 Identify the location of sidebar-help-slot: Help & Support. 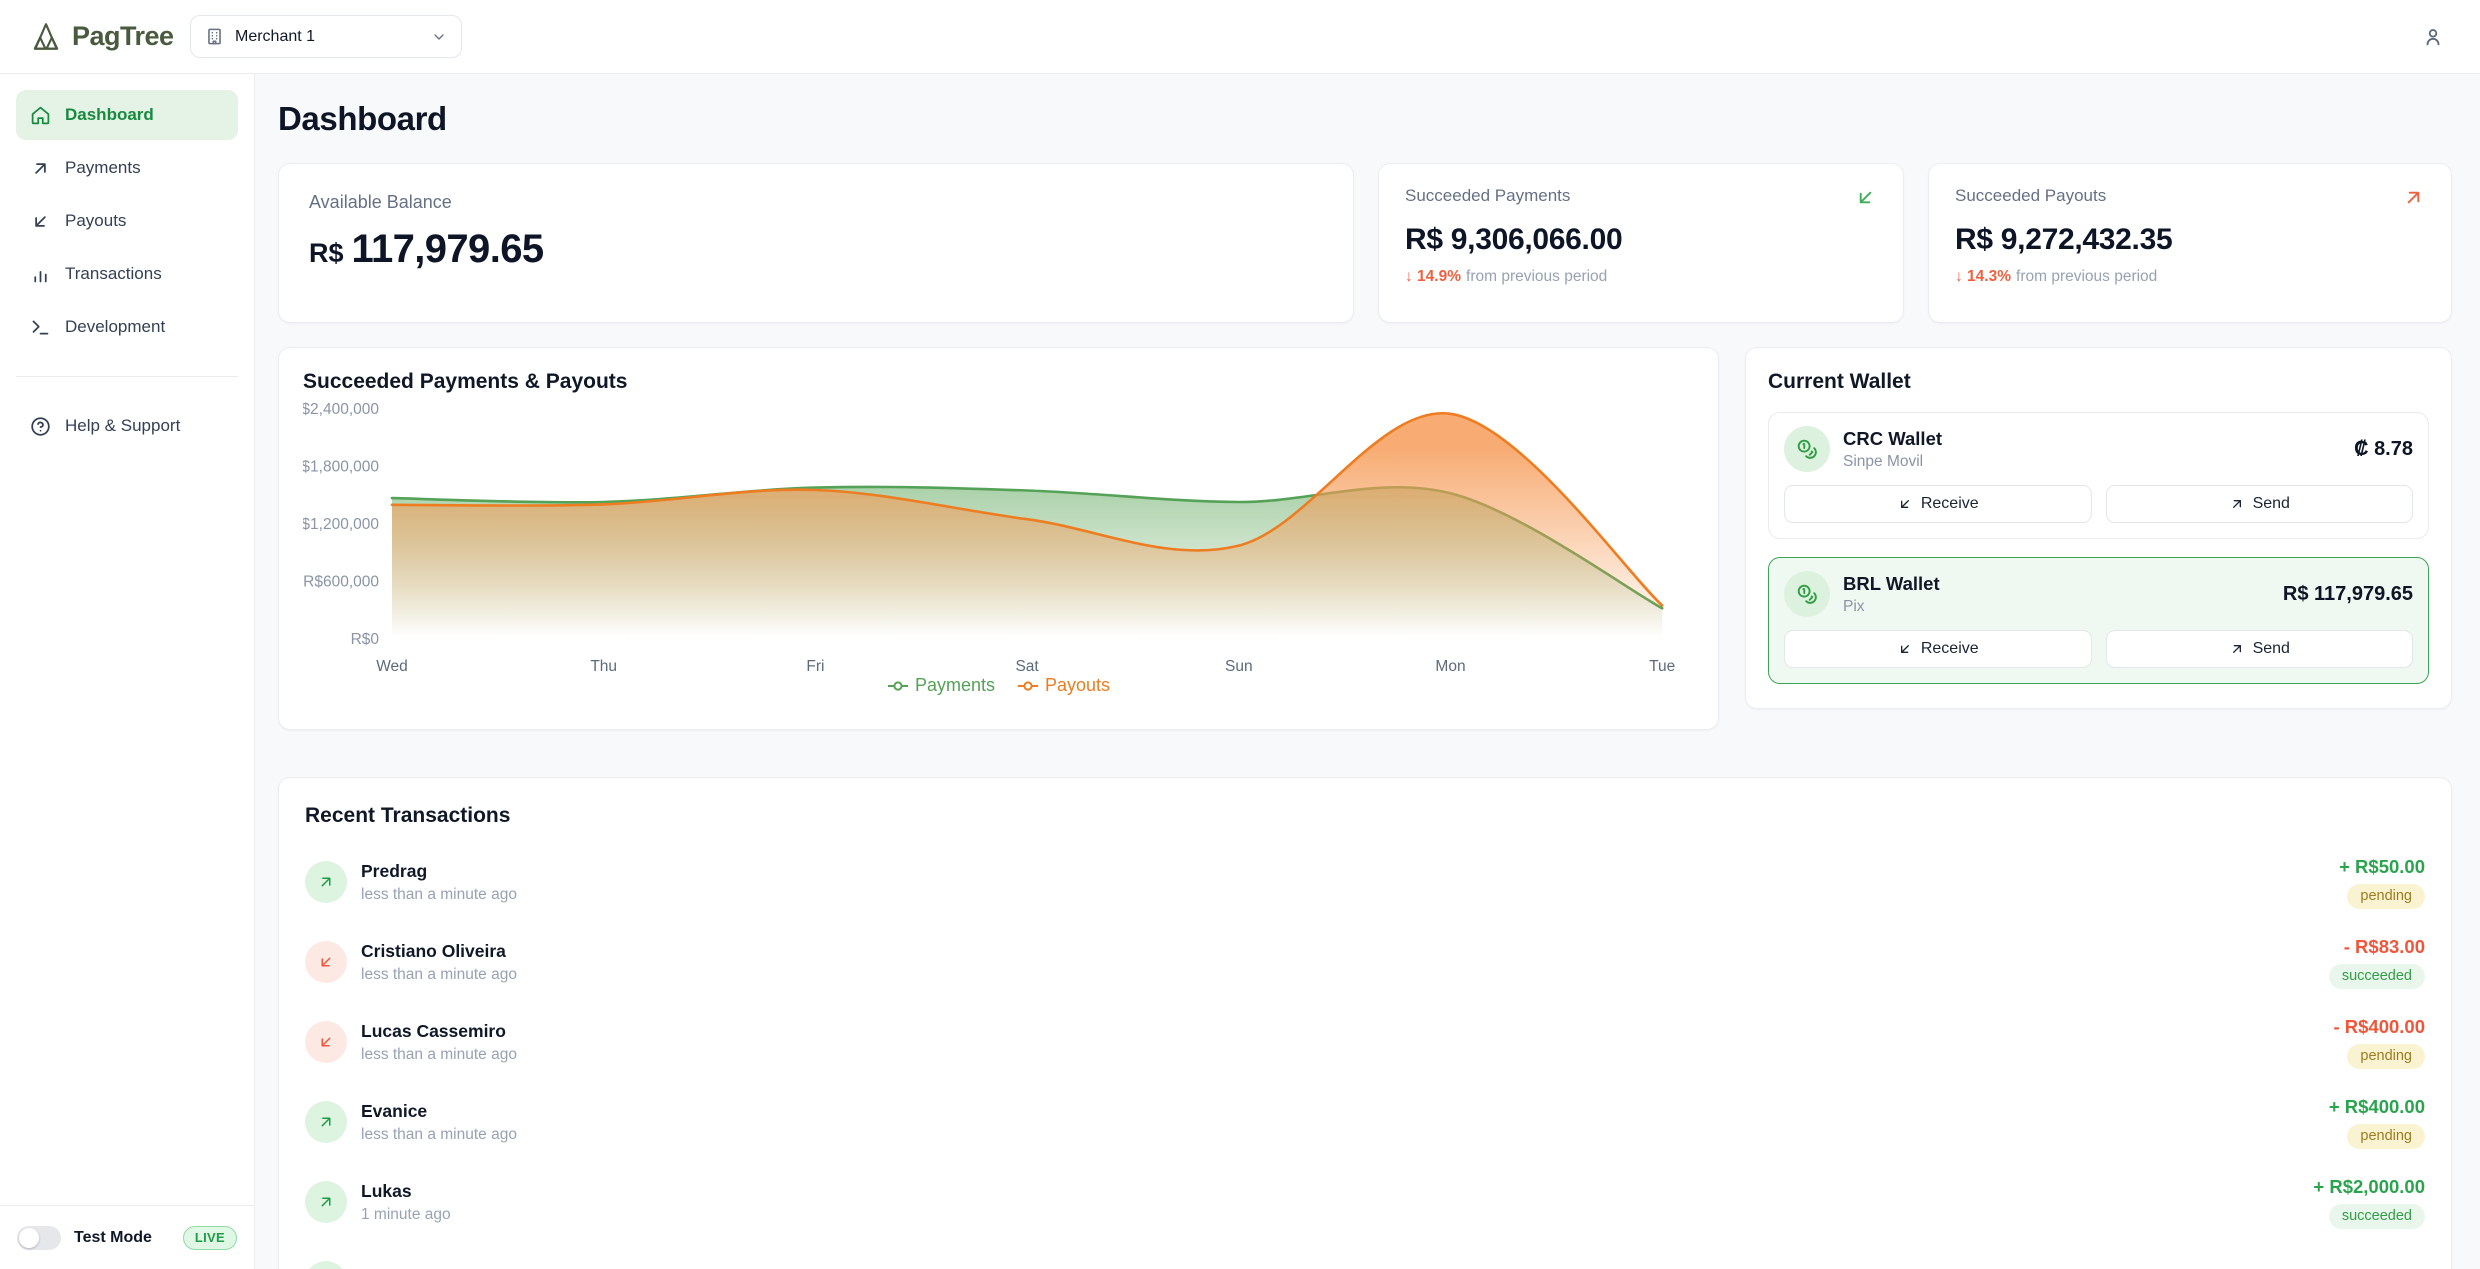
(127, 426).